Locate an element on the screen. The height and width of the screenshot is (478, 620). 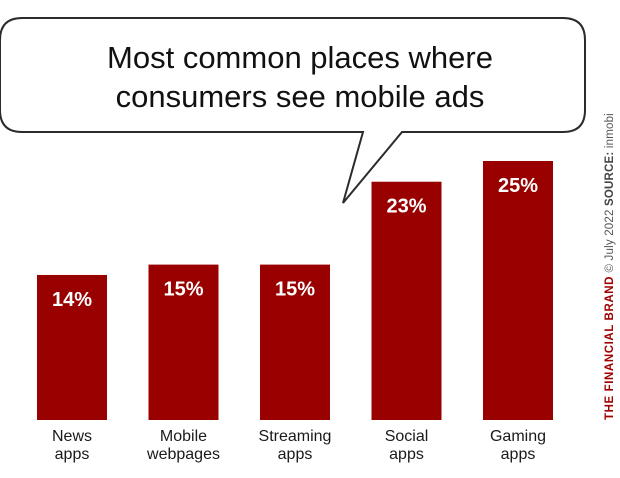
chart-title-line-1: Most common places where is located at coordinates (300, 57).